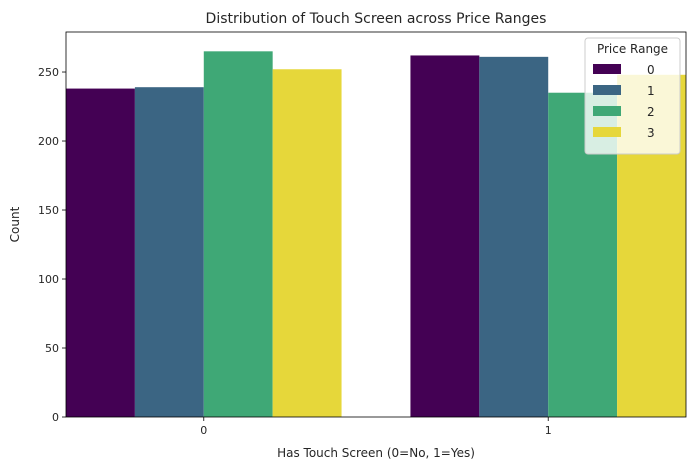 The width and height of the screenshot is (695, 470). I want to click on legend-title: Price Range, so click(632, 49).